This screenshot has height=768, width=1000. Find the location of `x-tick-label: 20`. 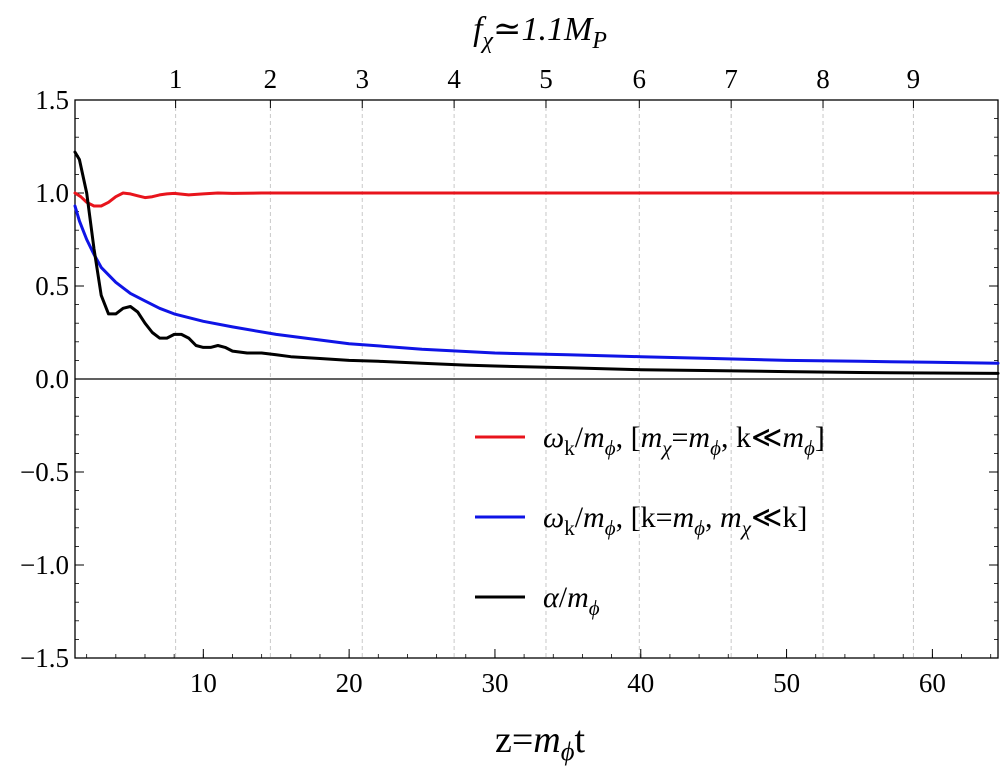

x-tick-label: 20 is located at coordinates (349, 683).